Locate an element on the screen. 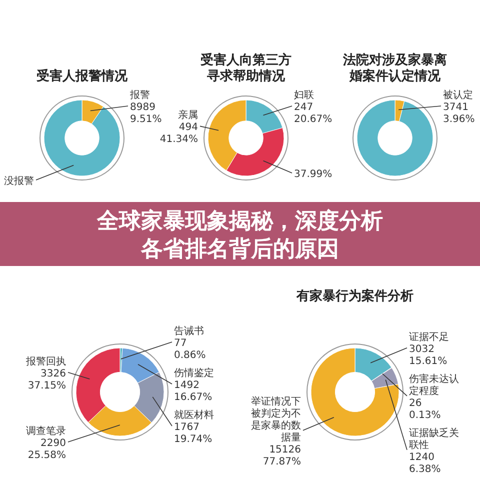  slice-label: 调查笔录 2290 is located at coordinates (46, 437).